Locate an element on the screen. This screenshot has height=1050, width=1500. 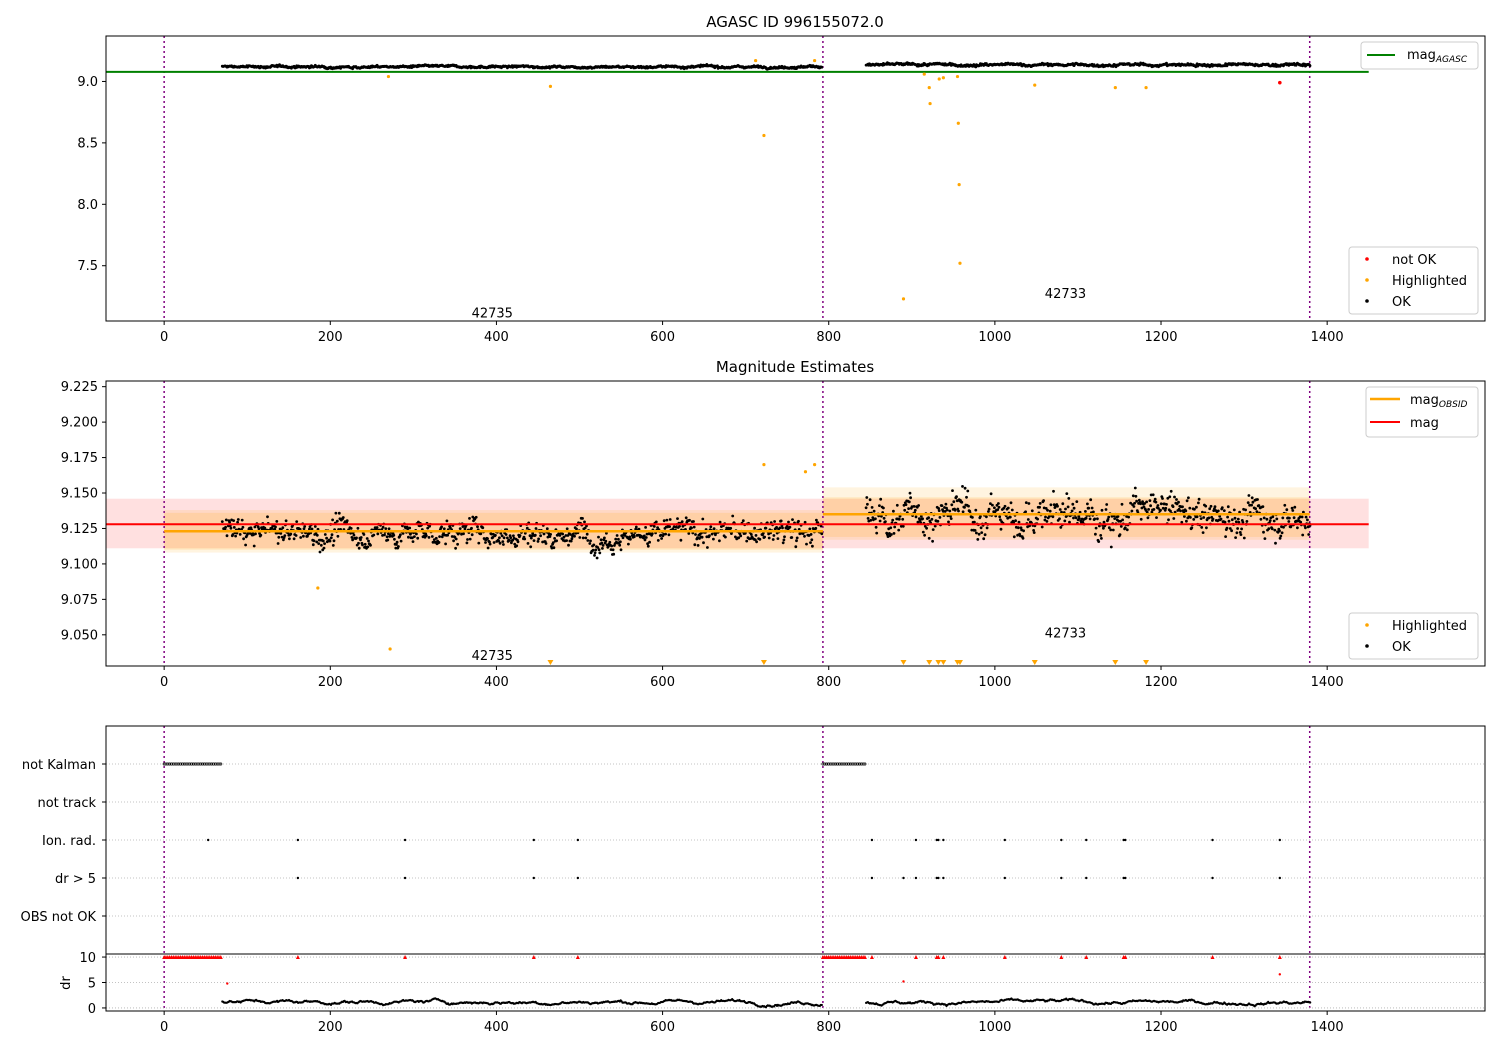
dr-red-point is located at coordinates (903, 981).